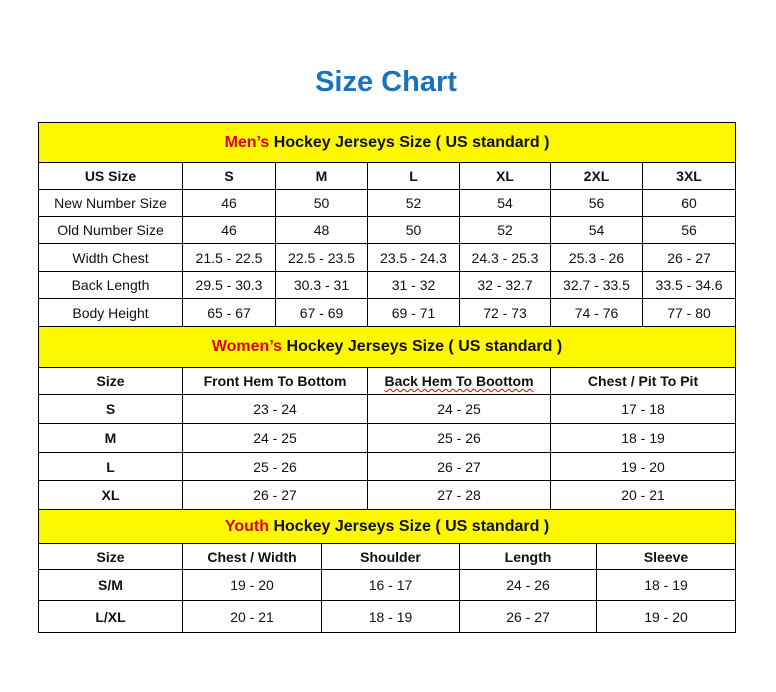  Describe the element at coordinates (409, 526) in the screenshot. I see `youth-title-text: Hockey Jerseys Size ( US standard )` at that location.